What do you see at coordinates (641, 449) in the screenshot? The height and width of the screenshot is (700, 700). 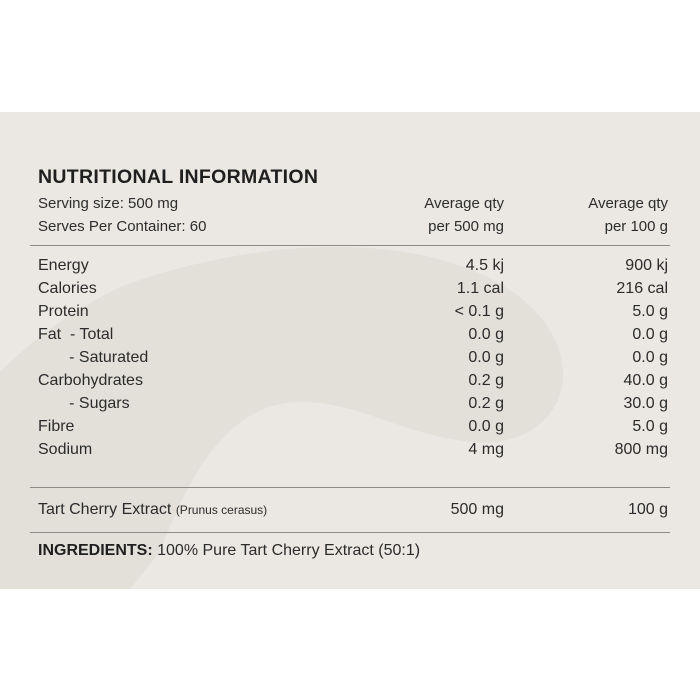 I see `row-per-100g: 800 mg` at bounding box center [641, 449].